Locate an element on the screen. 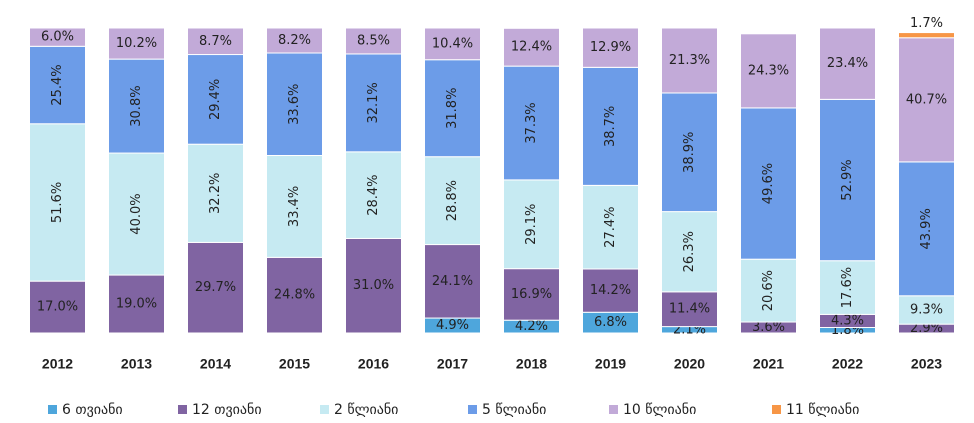 The image size is (974, 423). value-label: 11.4% is located at coordinates (689, 309).